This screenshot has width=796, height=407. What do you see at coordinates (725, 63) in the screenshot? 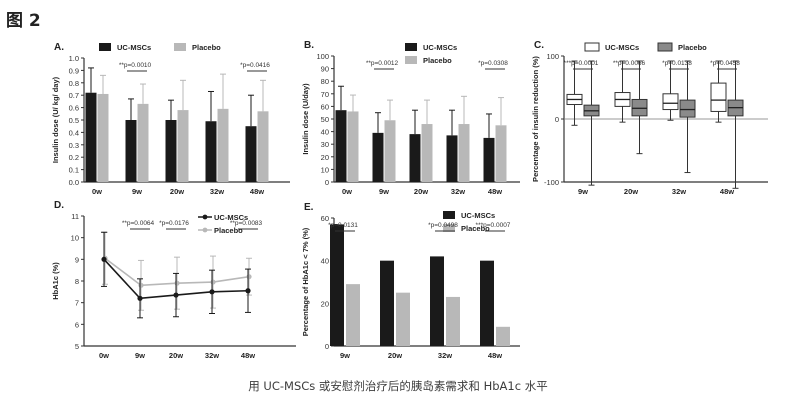
I see `p-value-annotation: *p=0.0458` at bounding box center [725, 63].